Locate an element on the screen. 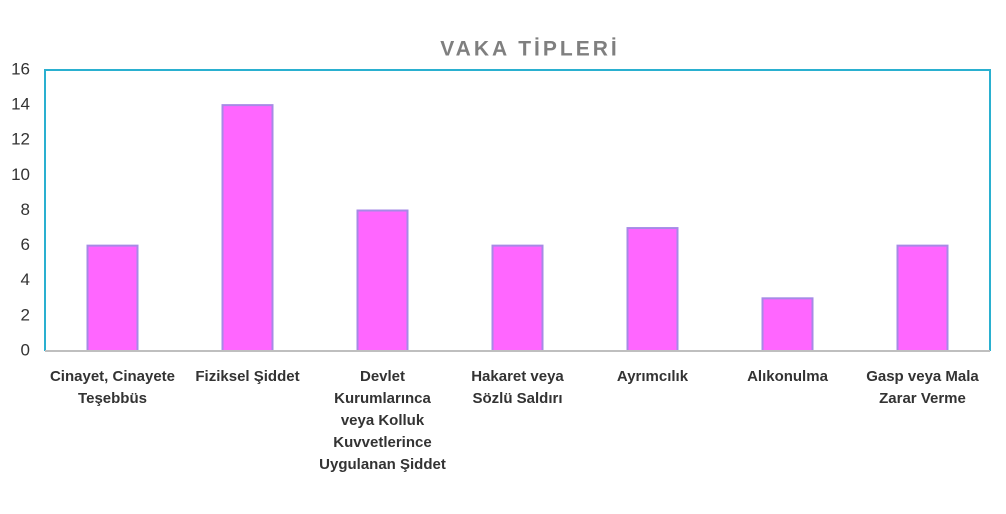  x-tick-label: Alıkonulma is located at coordinates (787, 376).